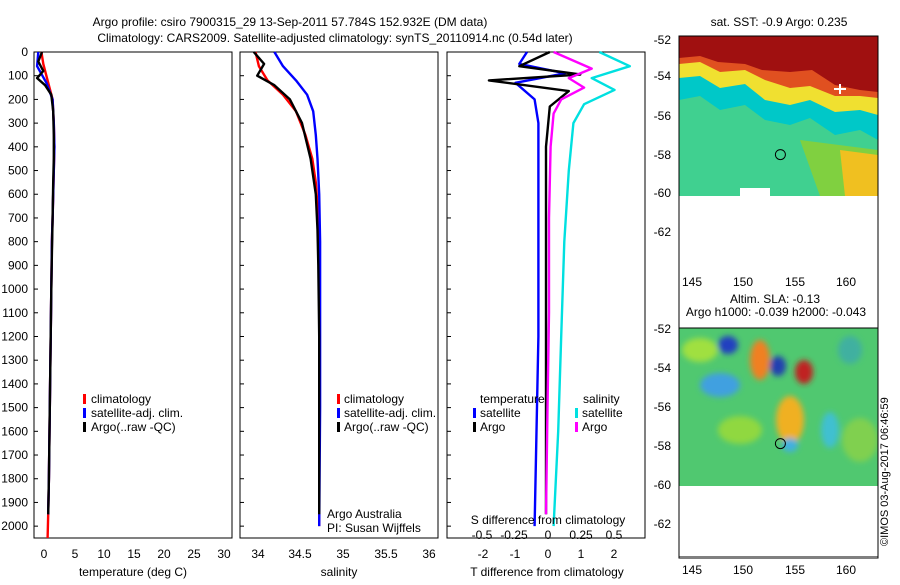  What do you see at coordinates (14, 526) in the screenshot?
I see `depth-tick-label: 2000` at bounding box center [14, 526].